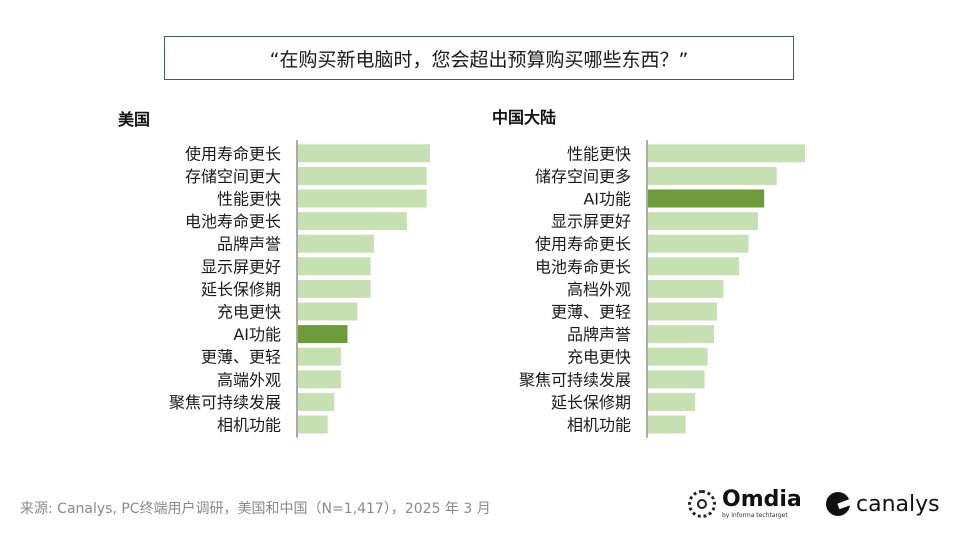 The image size is (960, 540). What do you see at coordinates (249, 379) in the screenshot?
I see `category-label-us-10: 高端外观` at bounding box center [249, 379].